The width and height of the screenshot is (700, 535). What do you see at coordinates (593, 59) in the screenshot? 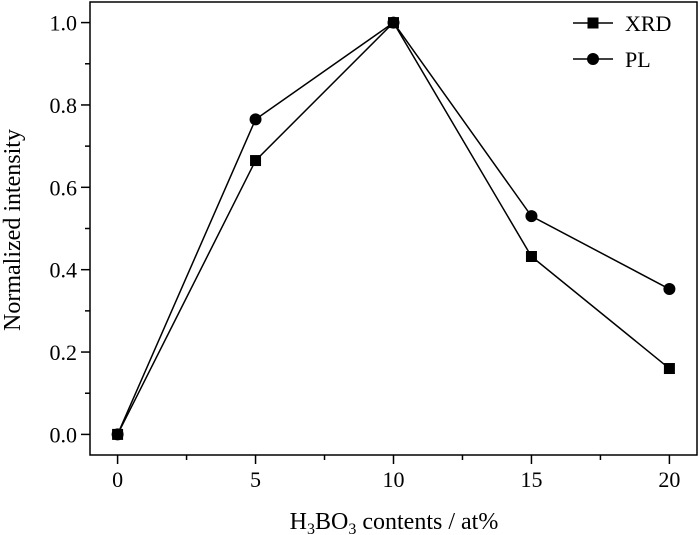
I see `legend-marker-pl` at bounding box center [593, 59].